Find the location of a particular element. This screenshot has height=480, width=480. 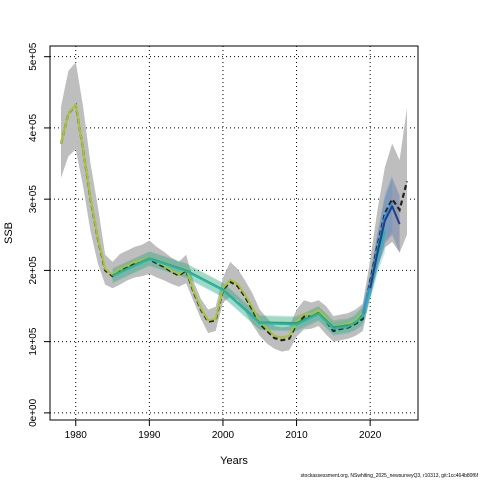

y-tick-label: 3e+05 is located at coordinates (33, 199).